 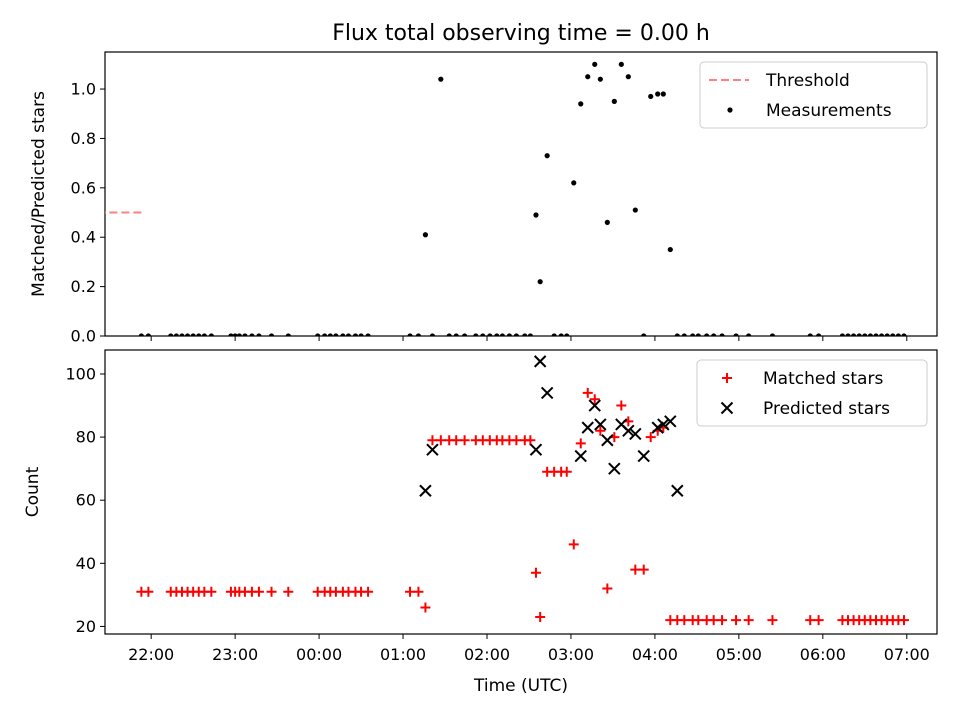 I want to click on x-tick-label: 03:00, so click(x=571, y=654).